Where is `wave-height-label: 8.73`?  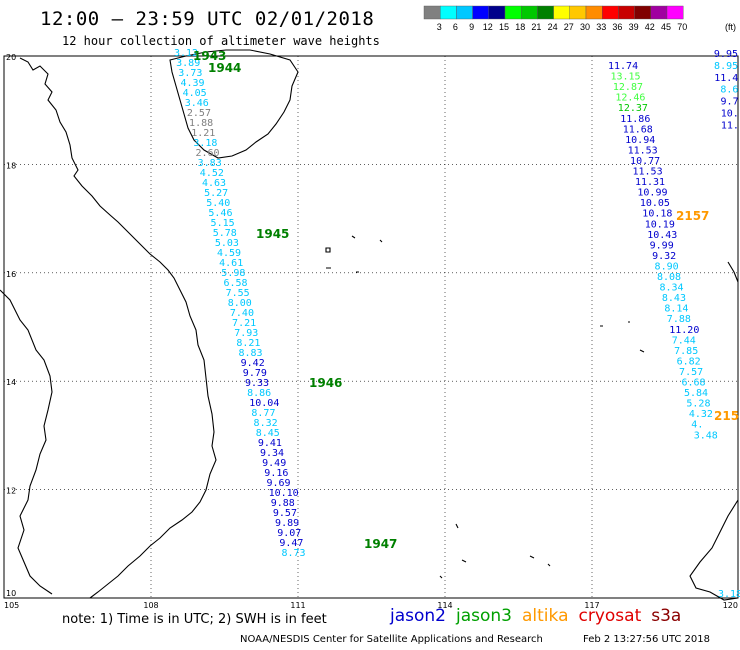
wave-height-label: 8.73 is located at coordinates (294, 553).